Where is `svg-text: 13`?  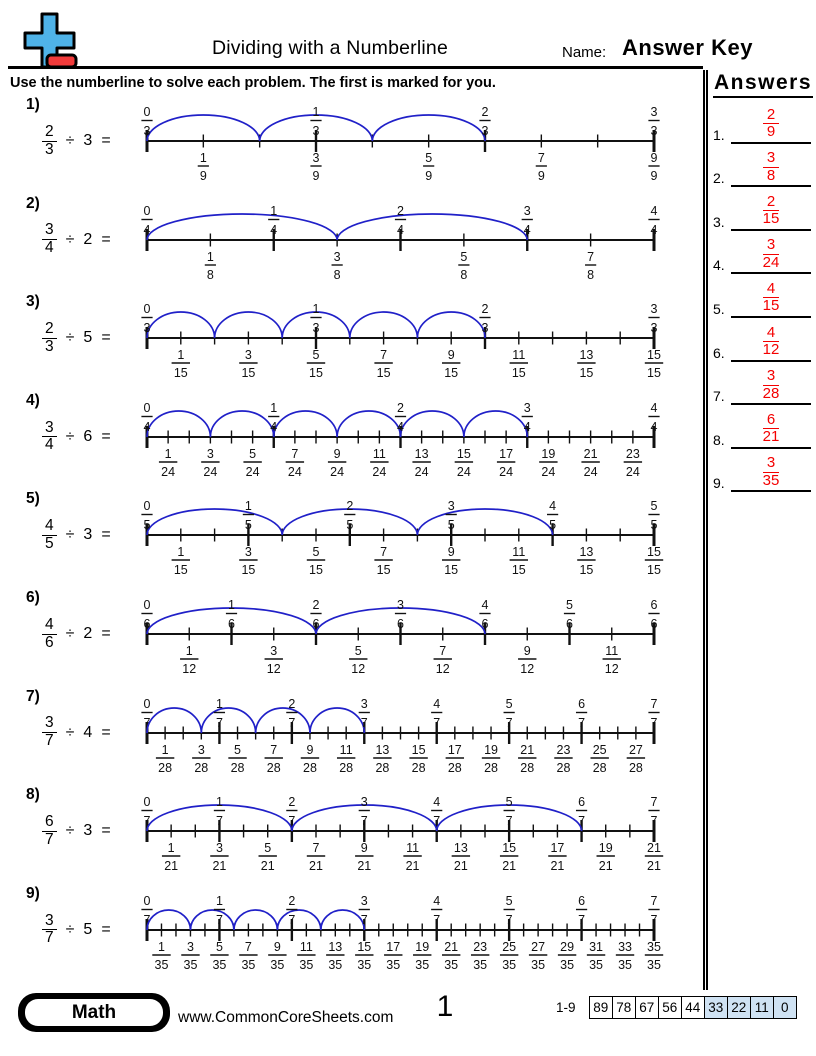 svg-text: 13 is located at coordinates (461, 848).